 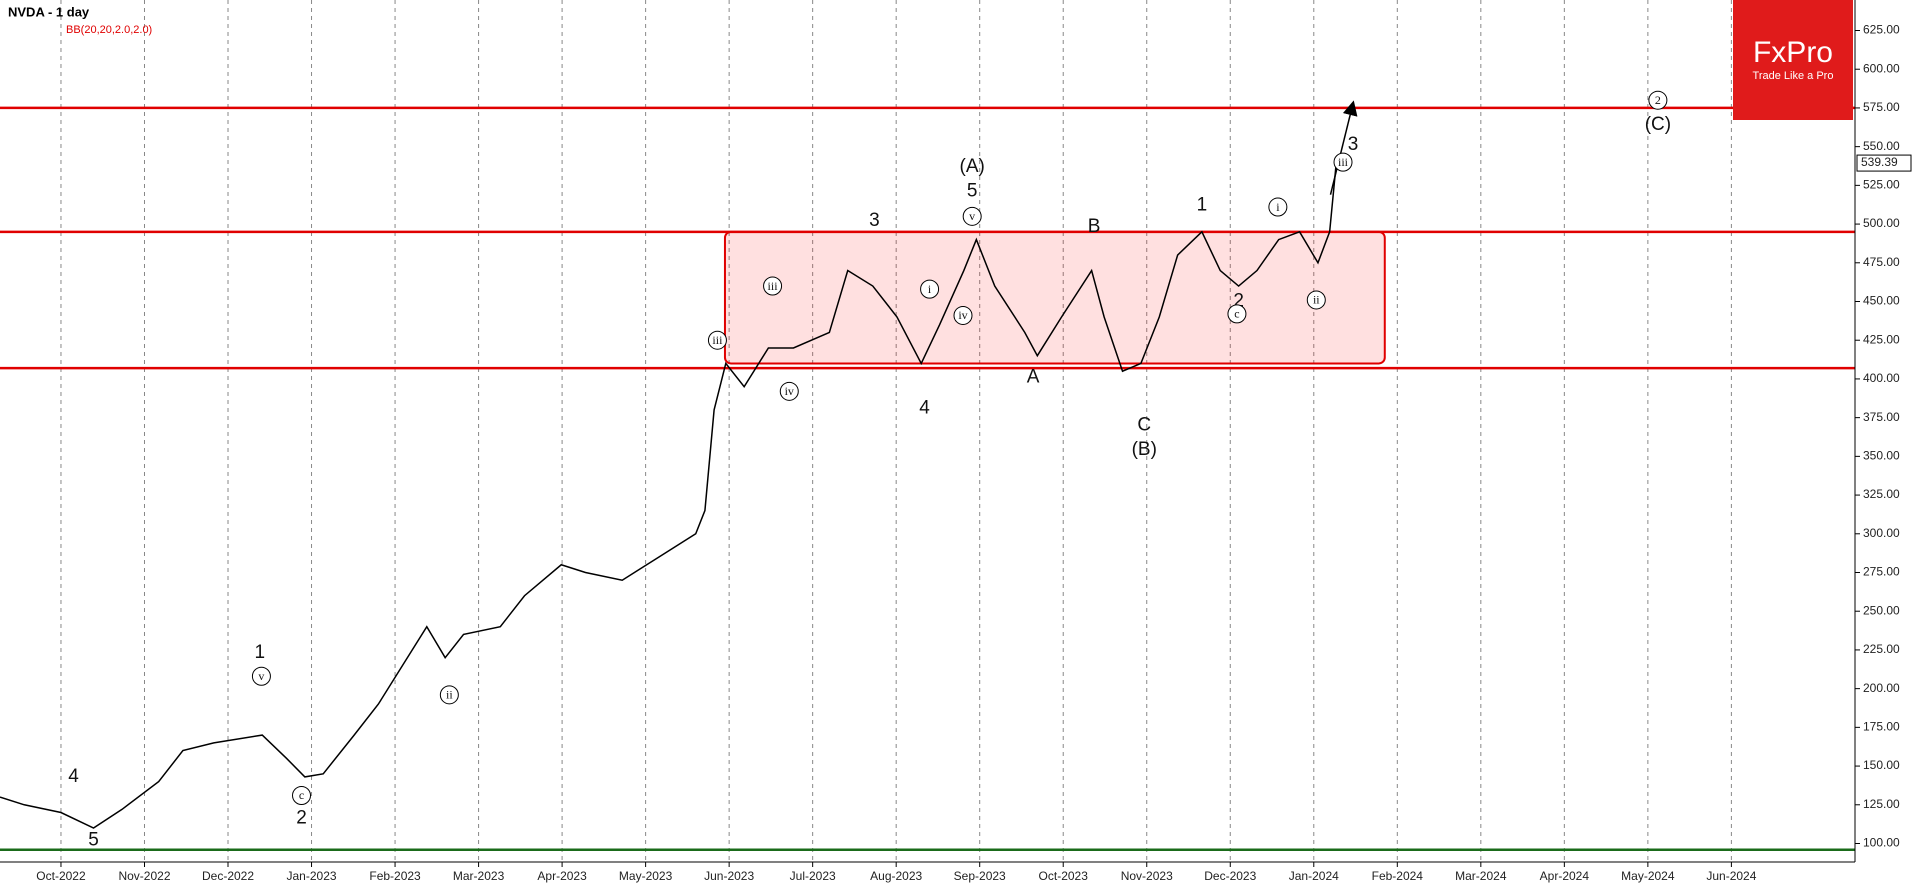 I want to click on y-tick-label: 625.00, so click(x=1881, y=30).